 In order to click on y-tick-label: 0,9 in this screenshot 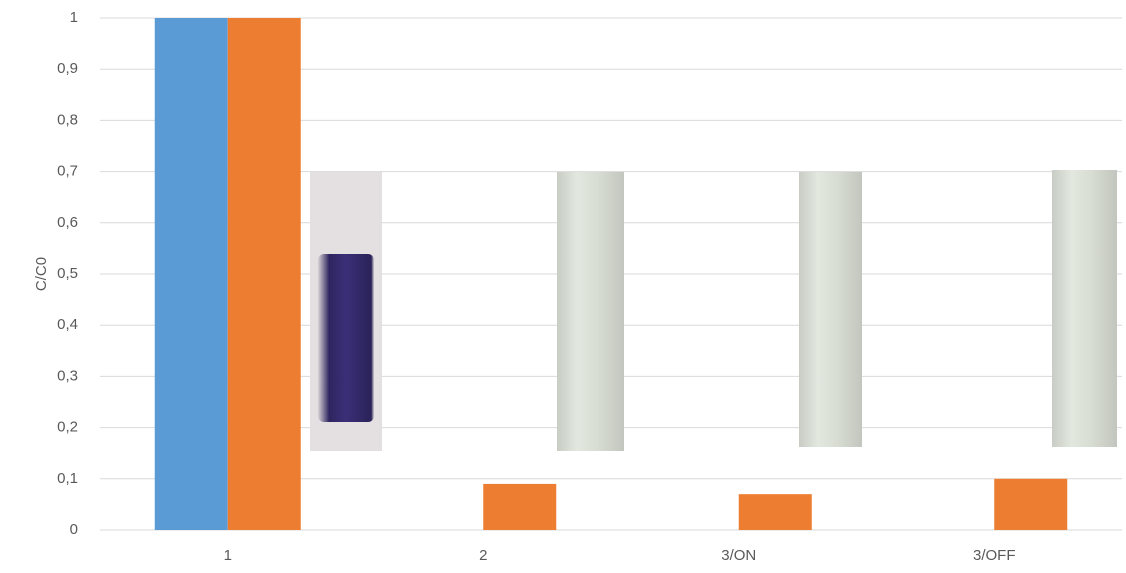, I will do `click(67, 68)`.